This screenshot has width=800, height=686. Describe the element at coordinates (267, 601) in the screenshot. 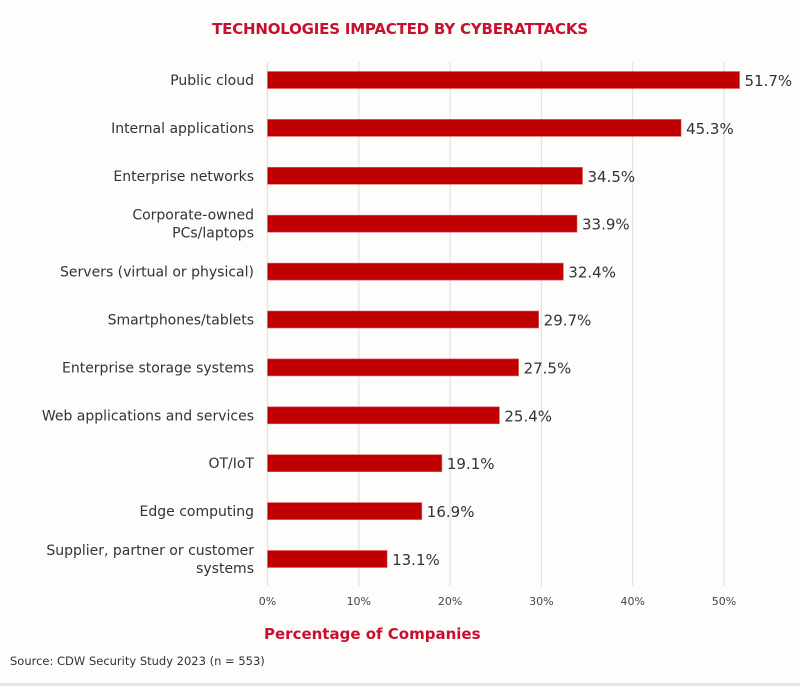

I see `x-tick-label: 0%` at that location.